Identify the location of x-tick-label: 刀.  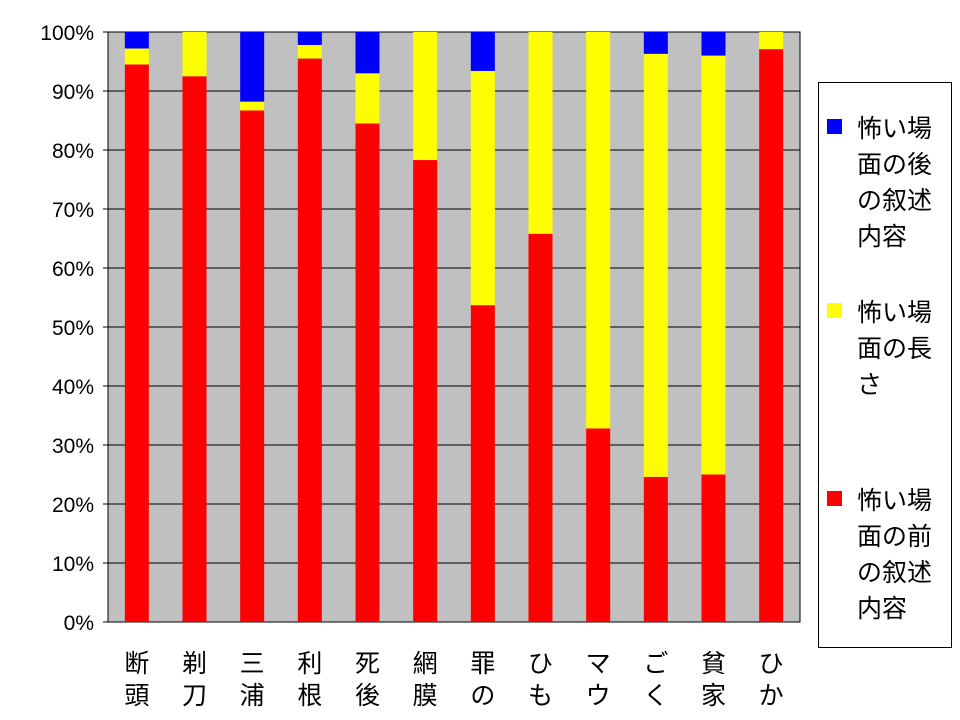
(194, 695).